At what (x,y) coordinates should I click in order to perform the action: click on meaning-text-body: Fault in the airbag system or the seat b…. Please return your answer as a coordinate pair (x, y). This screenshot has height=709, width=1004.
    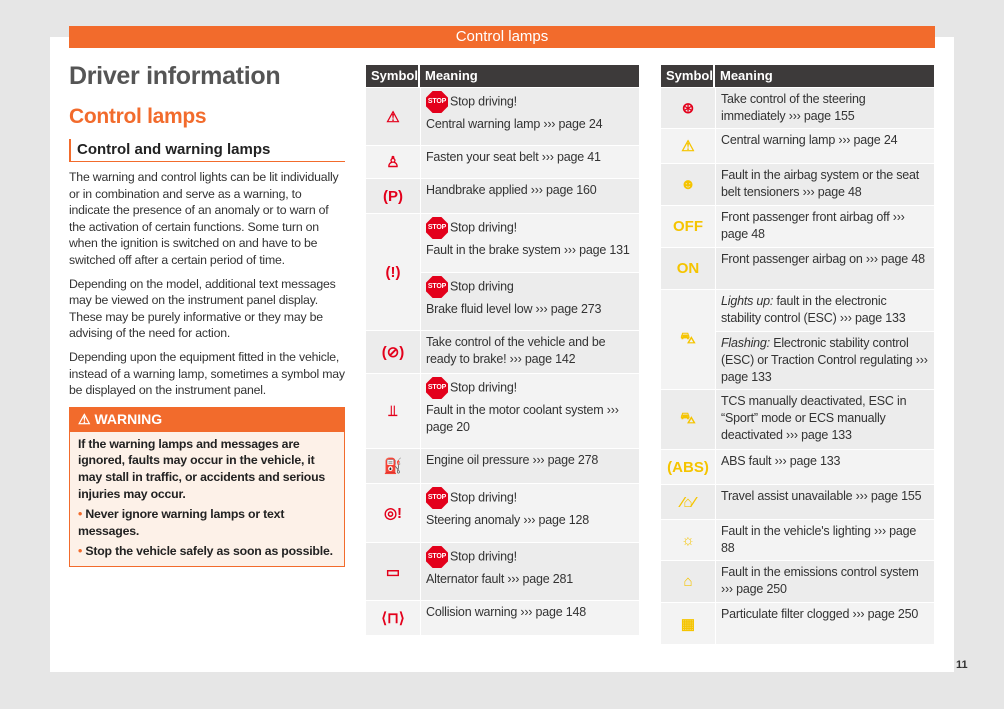
    Looking at the image, I should click on (820, 183).